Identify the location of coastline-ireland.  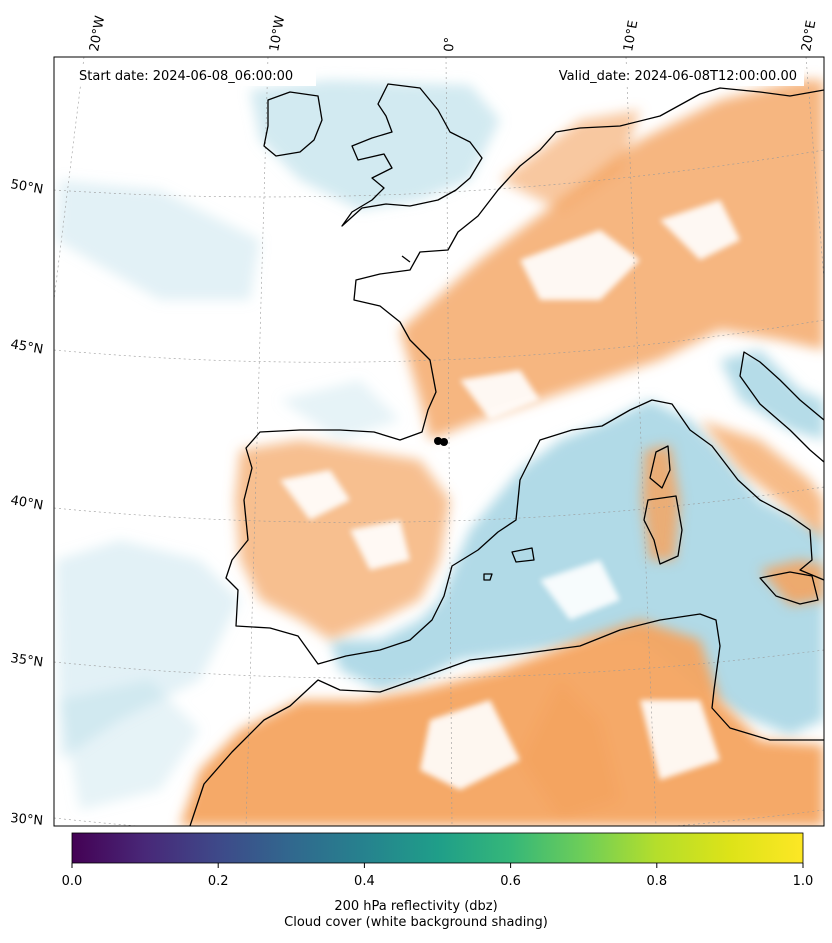
(293, 124).